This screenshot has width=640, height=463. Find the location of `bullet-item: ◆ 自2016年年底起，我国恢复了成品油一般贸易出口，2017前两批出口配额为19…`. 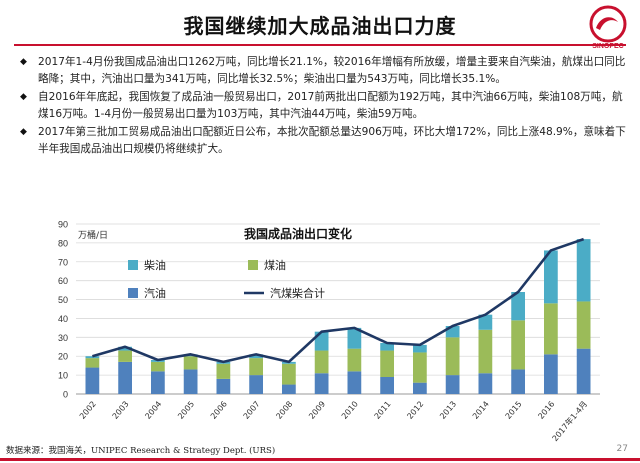

bullet-item: ◆ 自2016年年底起，我国恢复了成品油一般贸易出口，2017前两批出口配额为19… is located at coordinates (321, 105).